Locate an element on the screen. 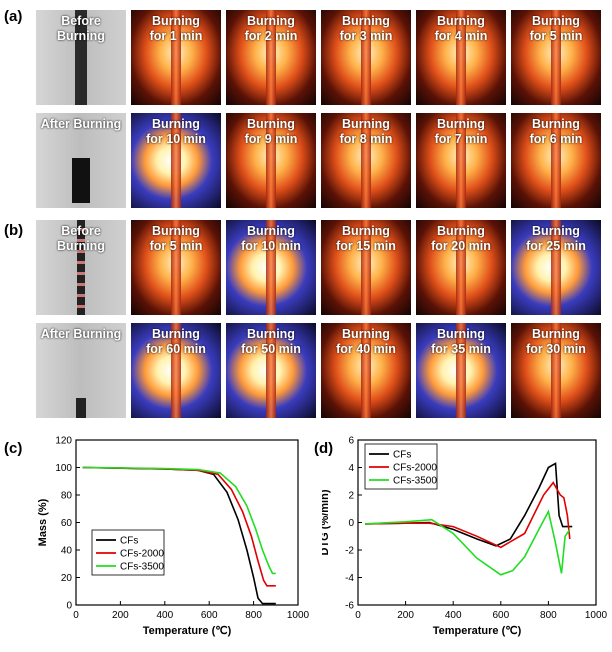 The height and width of the screenshot is (652, 612). y-tick-label: -2 is located at coordinates (349, 551).